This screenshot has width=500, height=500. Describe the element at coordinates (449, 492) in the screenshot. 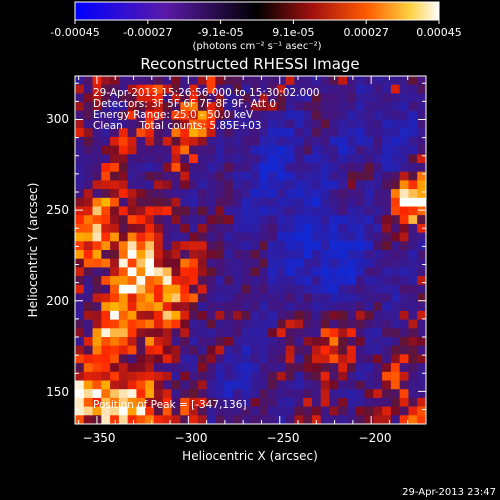

I see `timestamp: 29-Apr-2013 23:47` at that location.